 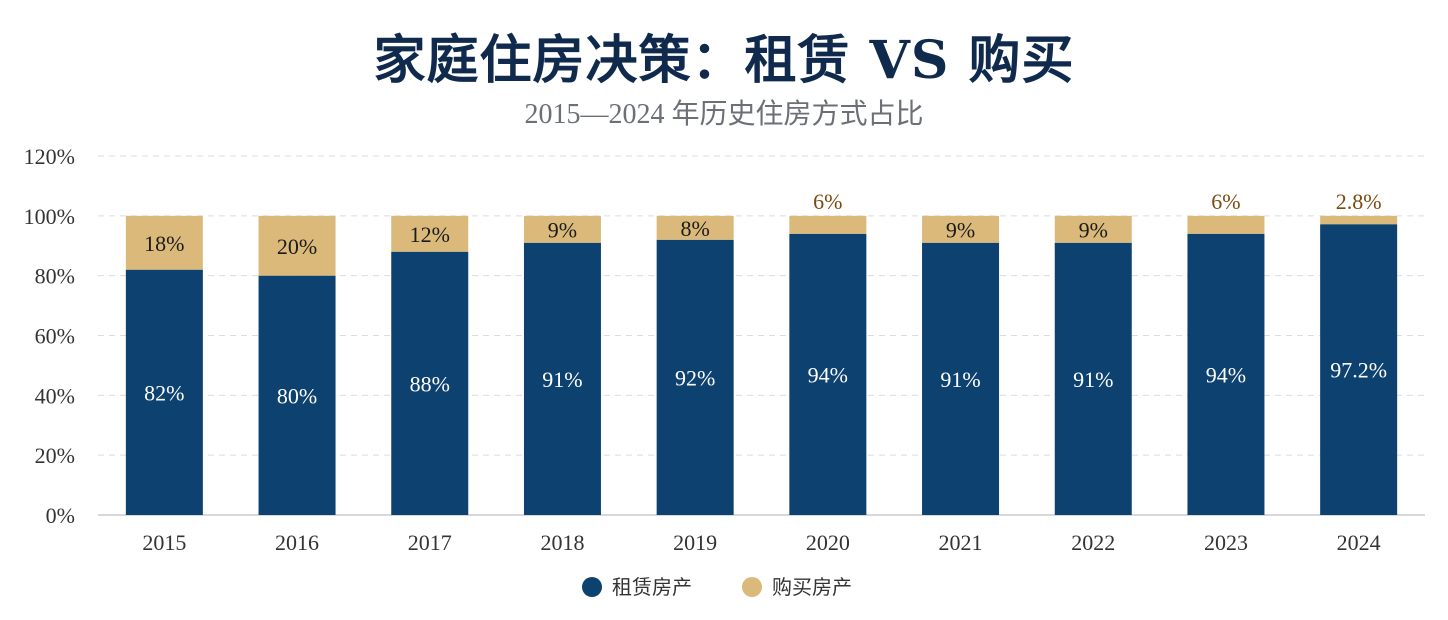 I want to click on data-label-rent: 97.2%, so click(x=1358, y=370).